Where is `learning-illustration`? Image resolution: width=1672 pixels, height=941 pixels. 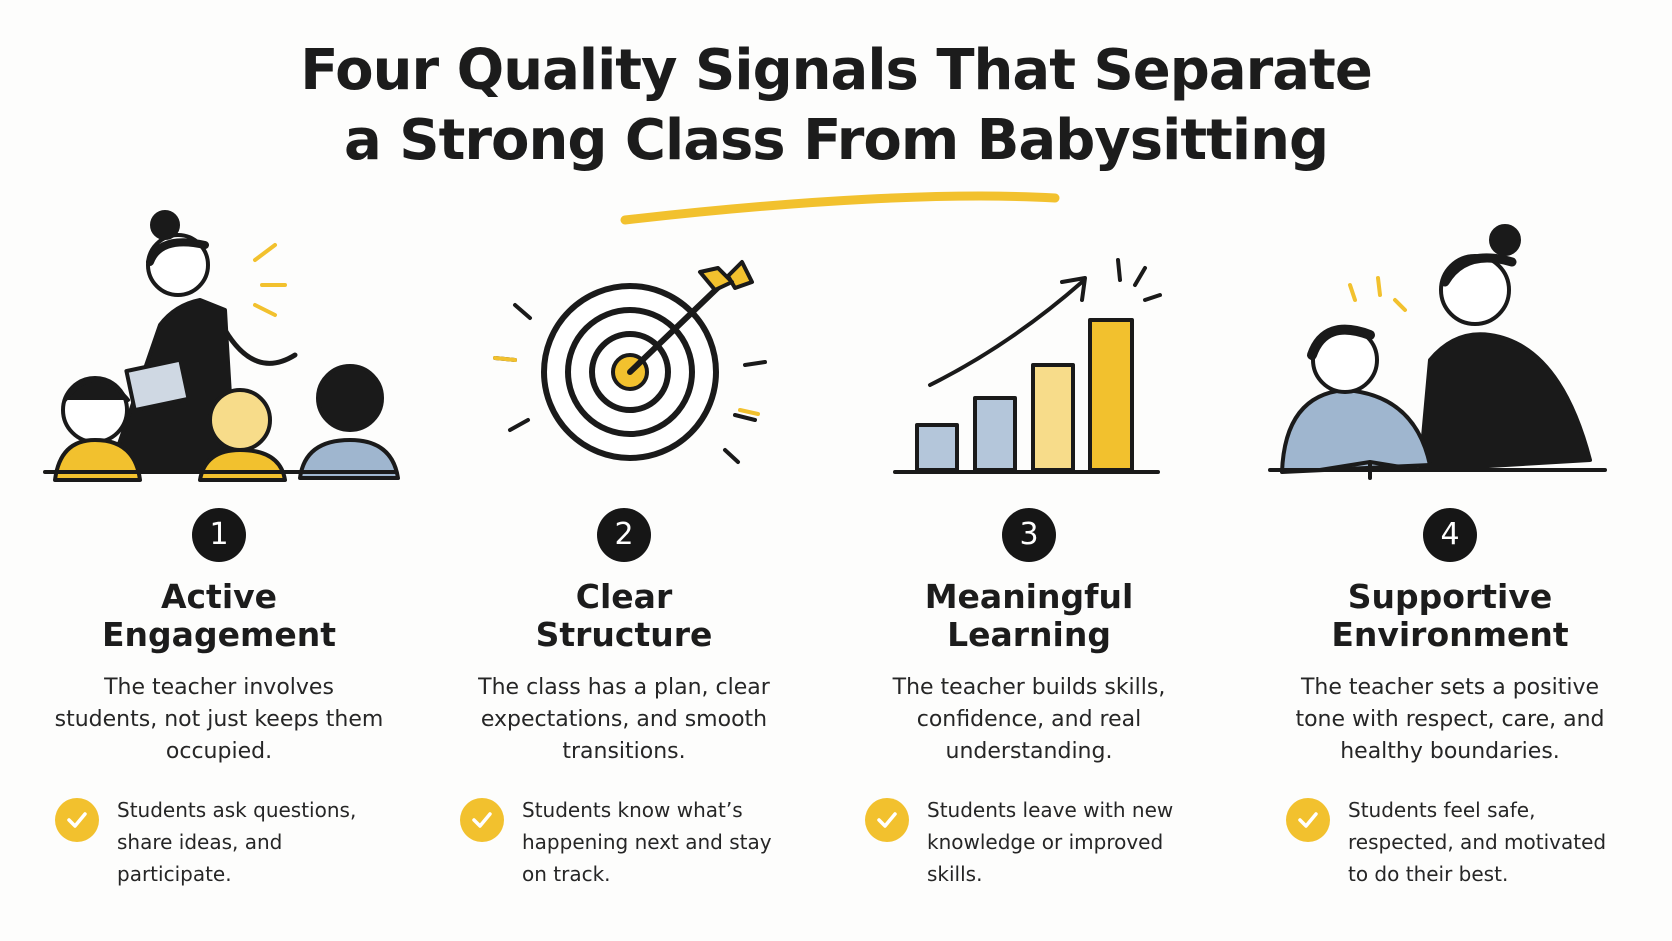 learning-illustration is located at coordinates (1027, 366).